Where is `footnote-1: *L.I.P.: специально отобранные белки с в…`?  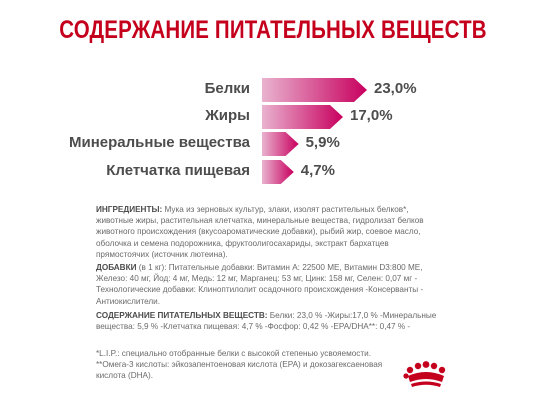 footnote-1: *L.I.P.: специально отобранные белки с в… is located at coordinates (233, 353).